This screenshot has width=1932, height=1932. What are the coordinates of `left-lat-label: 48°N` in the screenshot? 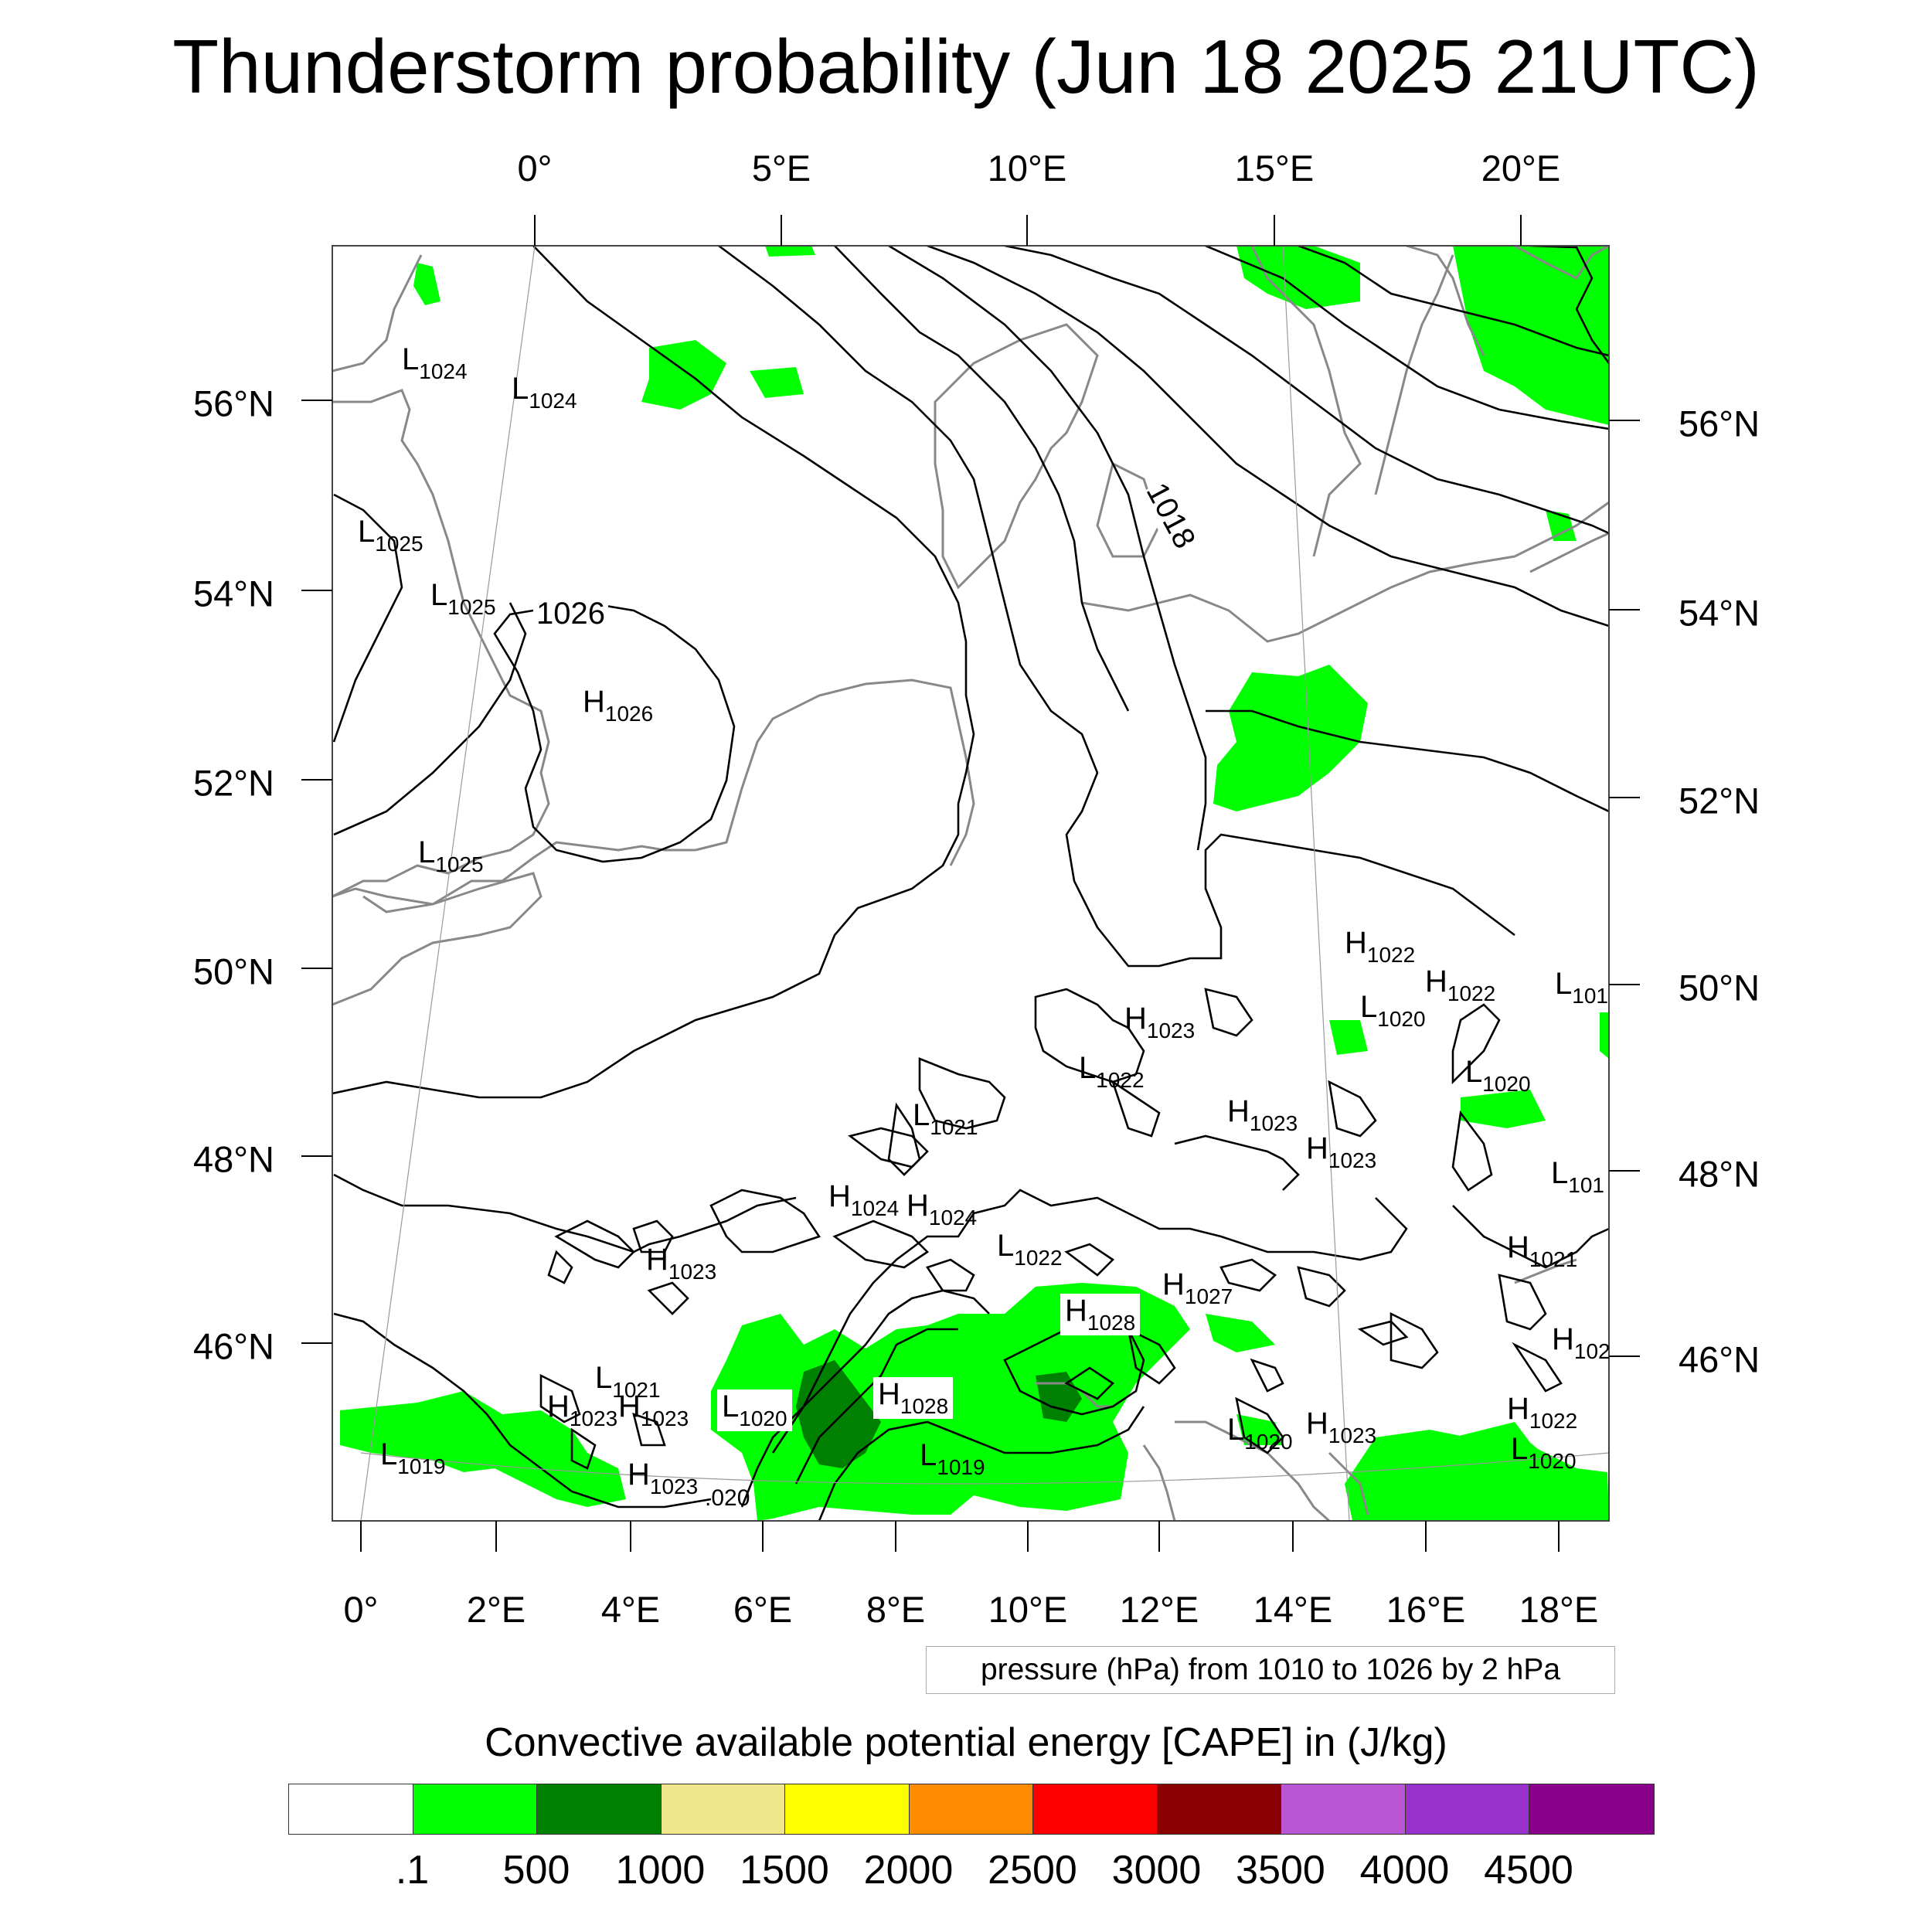 It's located at (233, 1159).